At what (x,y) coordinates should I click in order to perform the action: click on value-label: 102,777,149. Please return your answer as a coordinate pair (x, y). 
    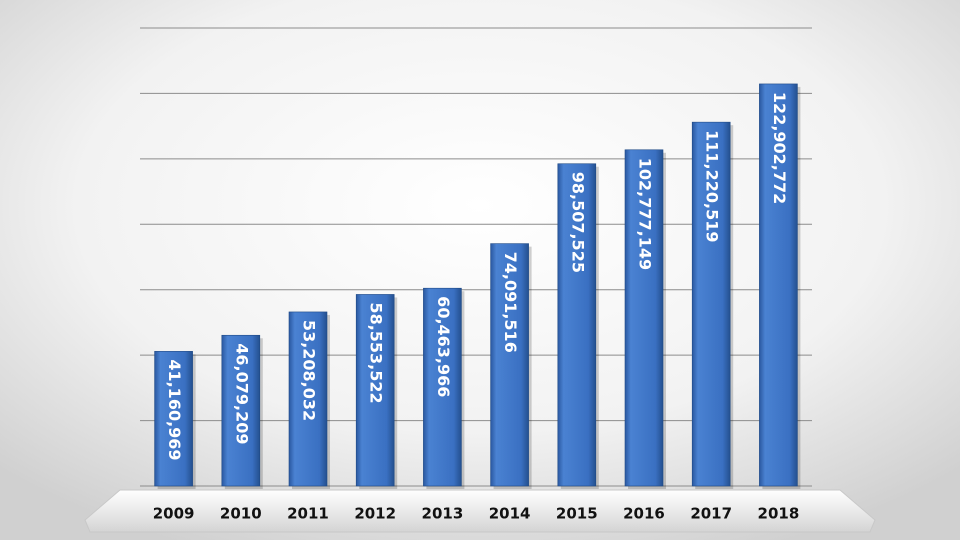
    Looking at the image, I should click on (645, 214).